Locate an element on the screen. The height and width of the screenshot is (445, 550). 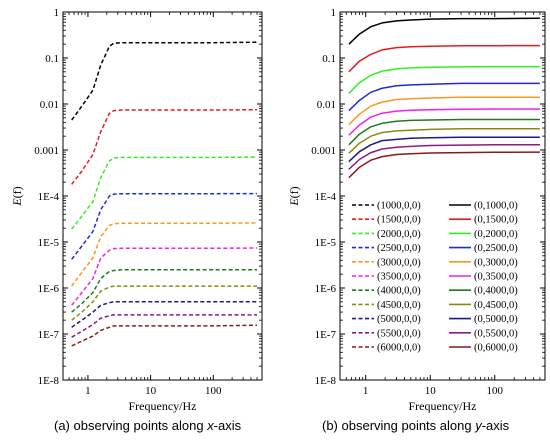
legend-label-solid: (0,6000,0) is located at coordinates (496, 348).